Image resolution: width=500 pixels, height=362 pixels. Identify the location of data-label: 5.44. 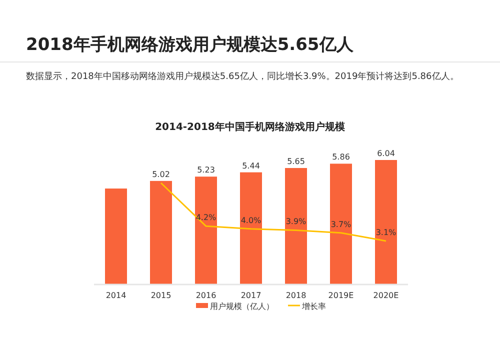
(251, 165).